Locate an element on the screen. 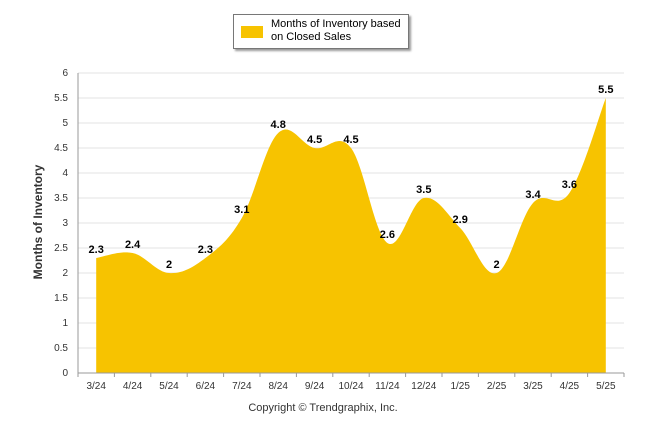  x-tick-label: 11/24 is located at coordinates (387, 386).